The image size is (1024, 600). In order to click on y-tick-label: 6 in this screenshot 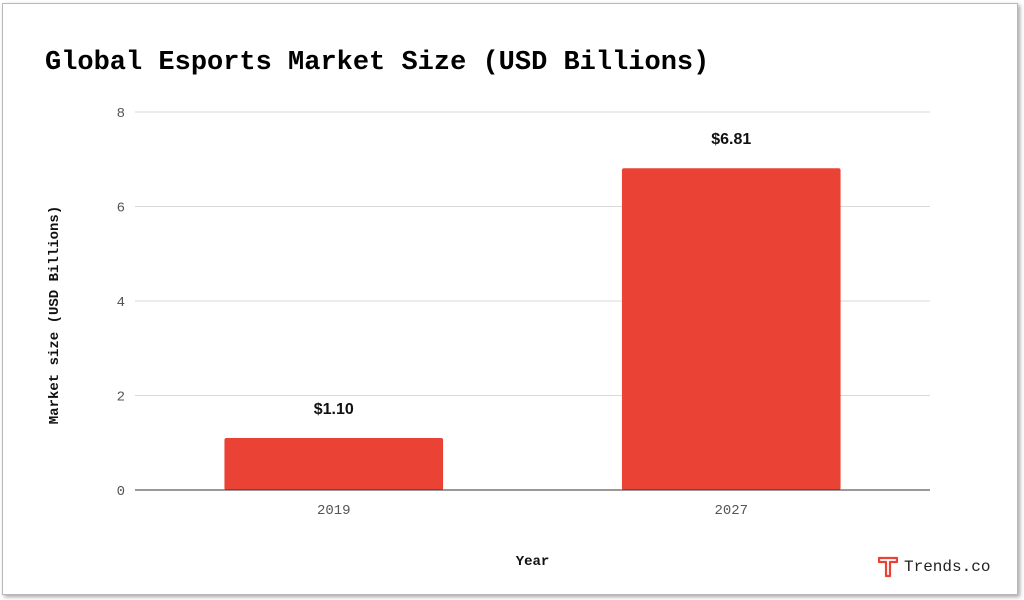, I will do `click(121, 209)`.